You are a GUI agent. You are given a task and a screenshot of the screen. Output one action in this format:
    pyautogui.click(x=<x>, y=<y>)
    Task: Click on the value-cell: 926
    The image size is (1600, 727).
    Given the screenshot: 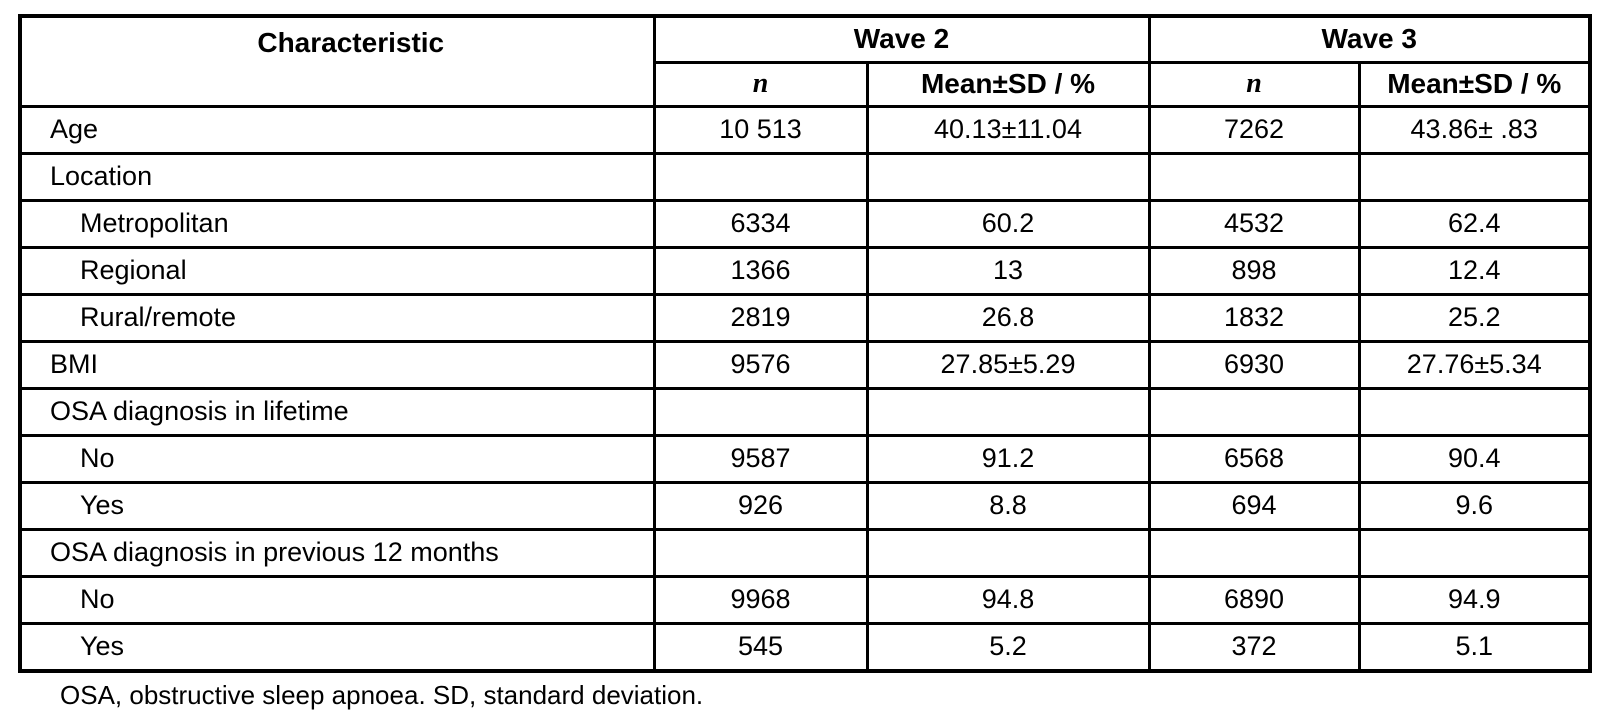 What is the action you would take?
    pyautogui.click(x=760, y=506)
    